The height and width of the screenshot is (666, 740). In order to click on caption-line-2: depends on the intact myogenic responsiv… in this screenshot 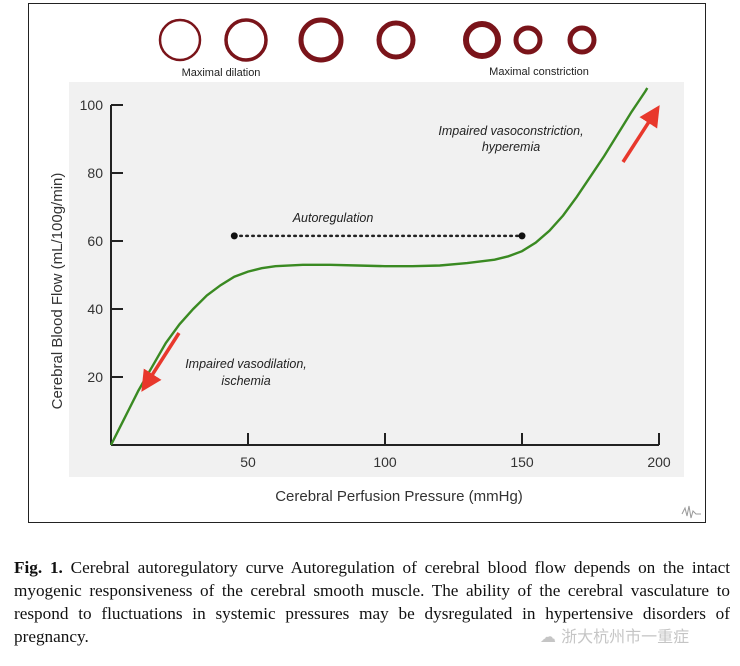, I will do `click(372, 579)`.